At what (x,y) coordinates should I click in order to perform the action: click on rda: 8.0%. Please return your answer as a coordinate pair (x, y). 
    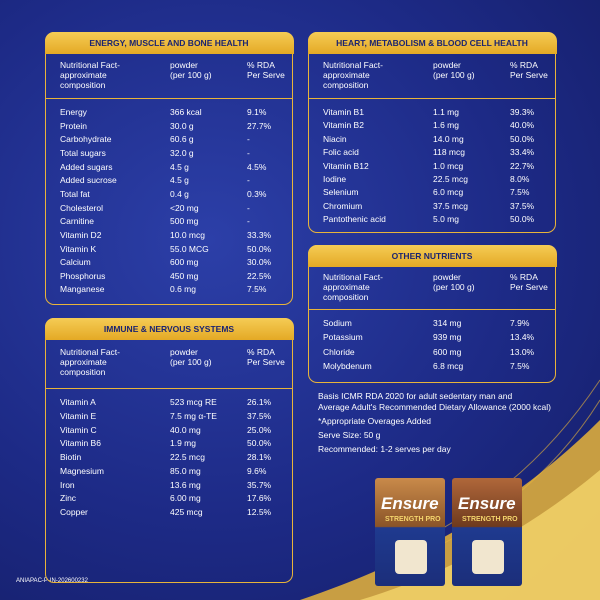
    Looking at the image, I should click on (520, 179).